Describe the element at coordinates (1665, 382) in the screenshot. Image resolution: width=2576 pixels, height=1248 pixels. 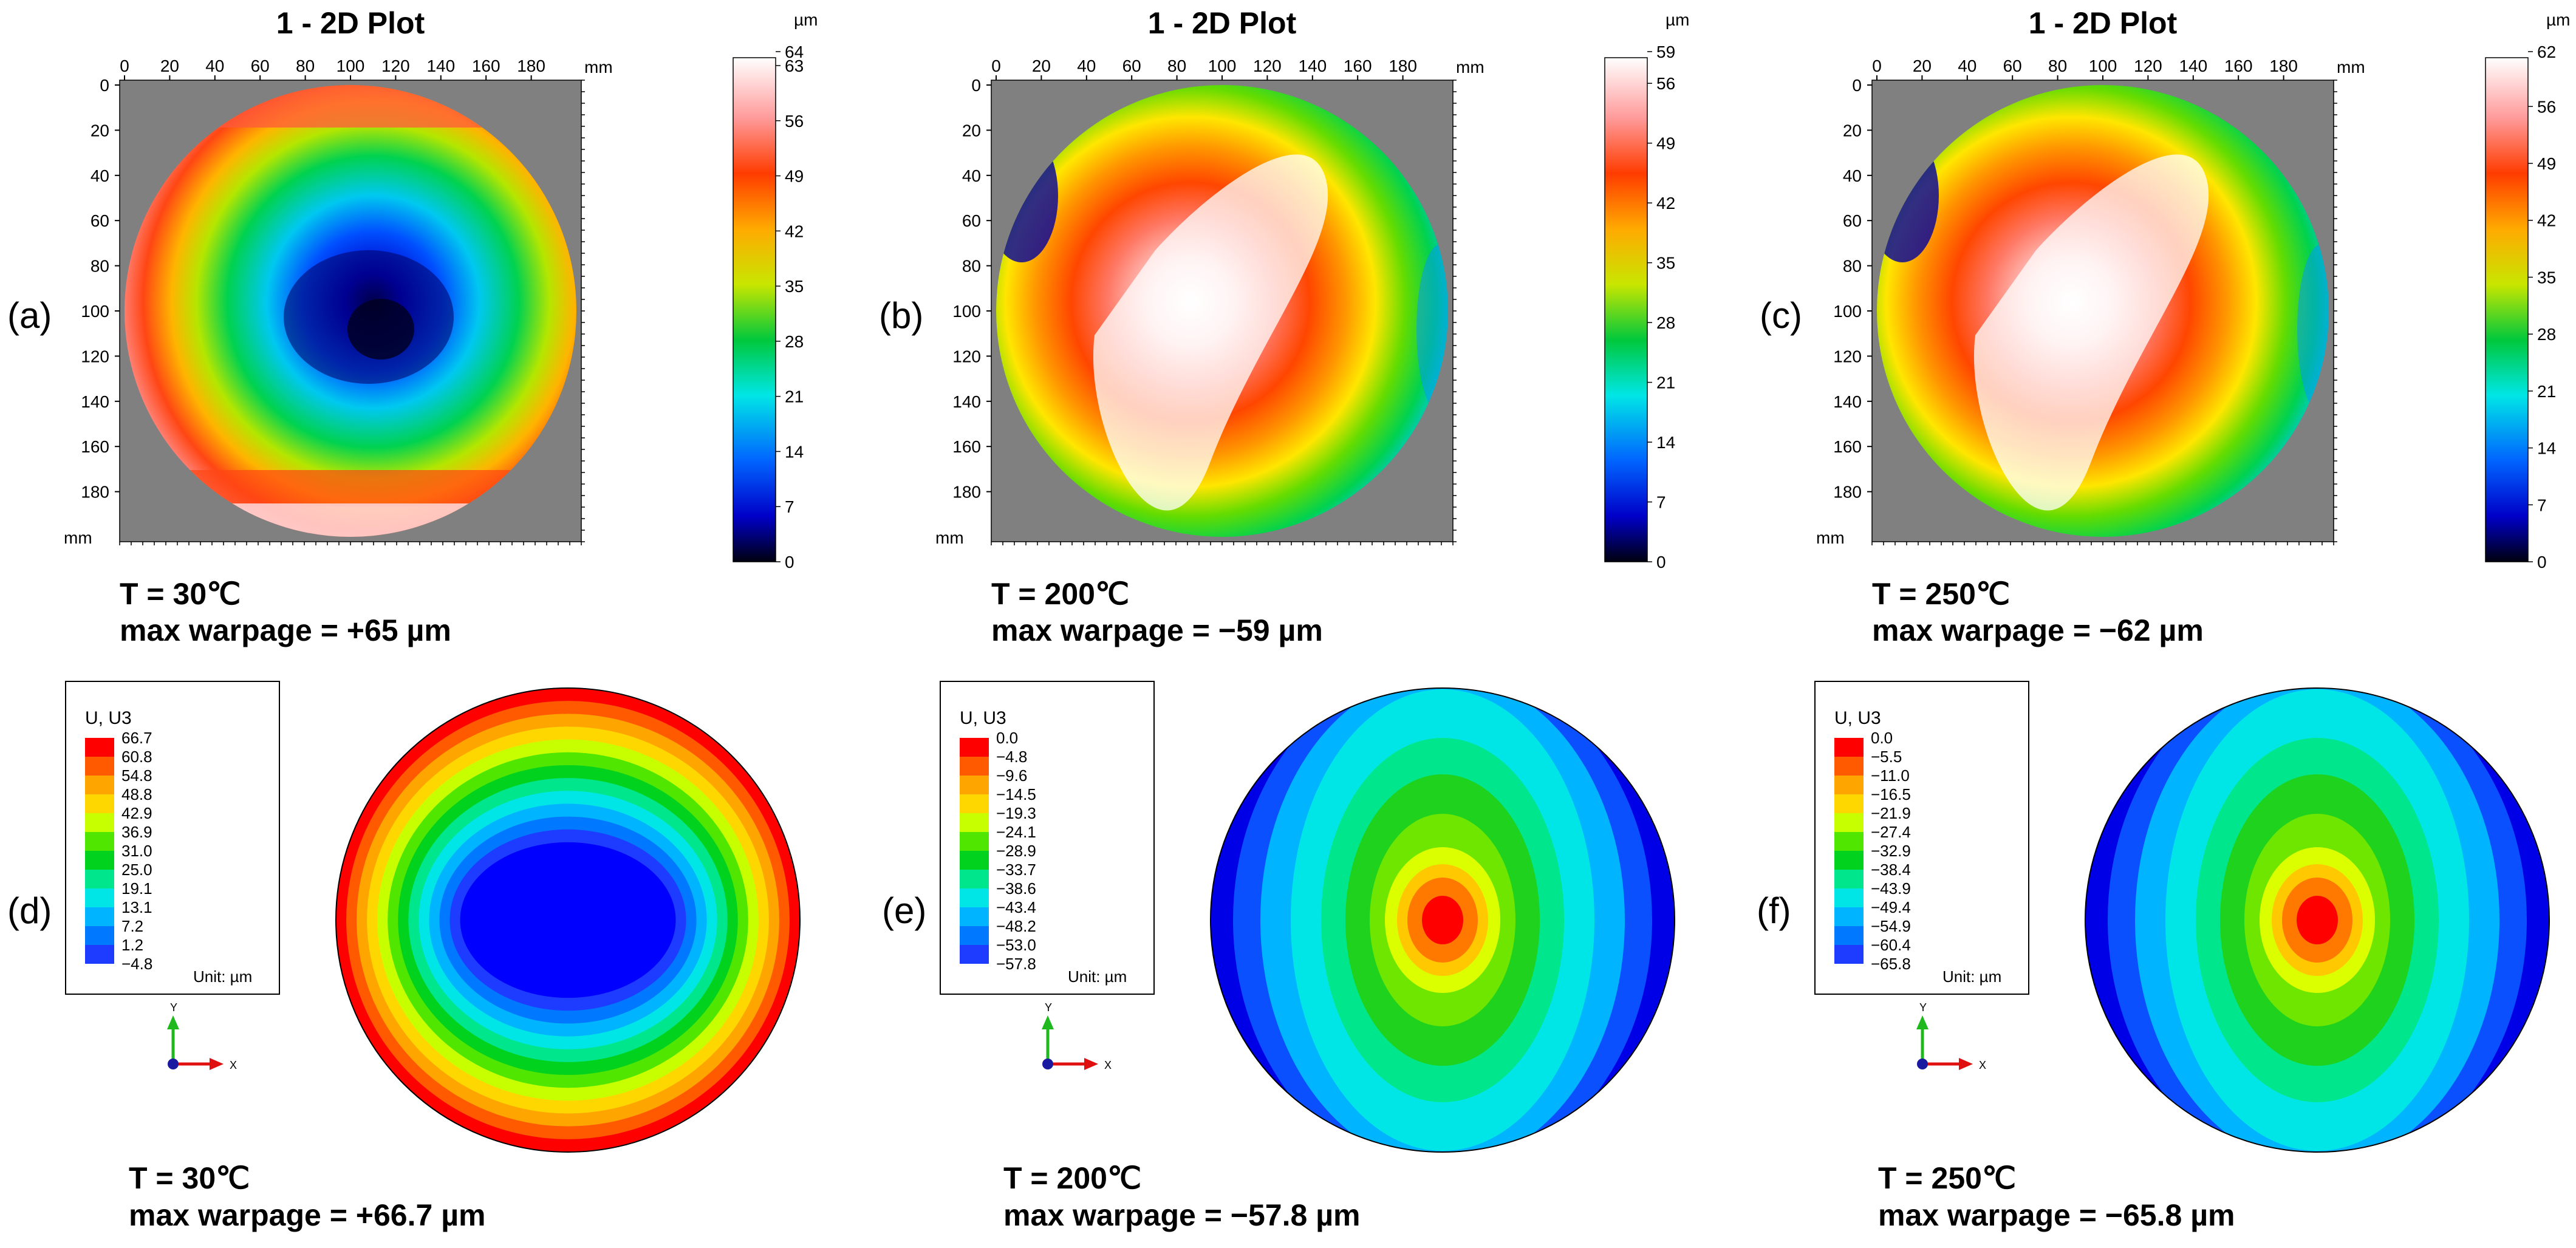
I see `colorbar-tick-label: 21` at that location.